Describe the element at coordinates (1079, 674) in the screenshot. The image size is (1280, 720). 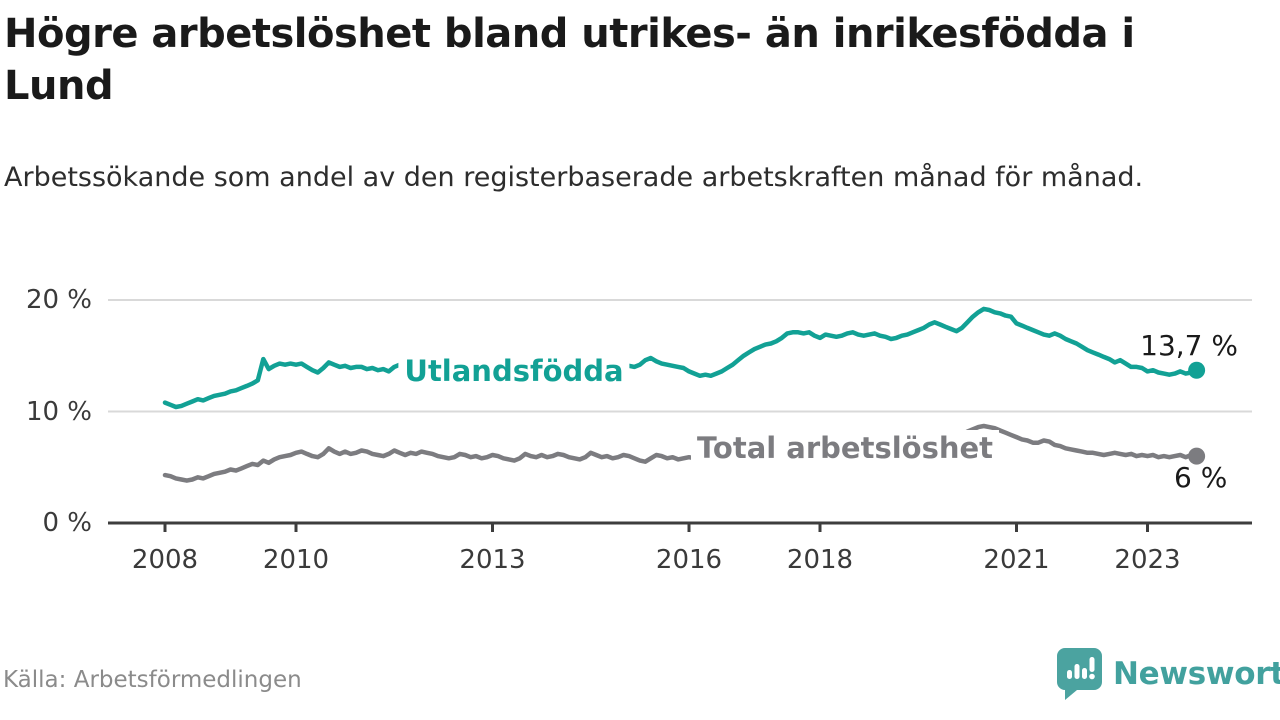
I see `newsworthy-logo-icon` at that location.